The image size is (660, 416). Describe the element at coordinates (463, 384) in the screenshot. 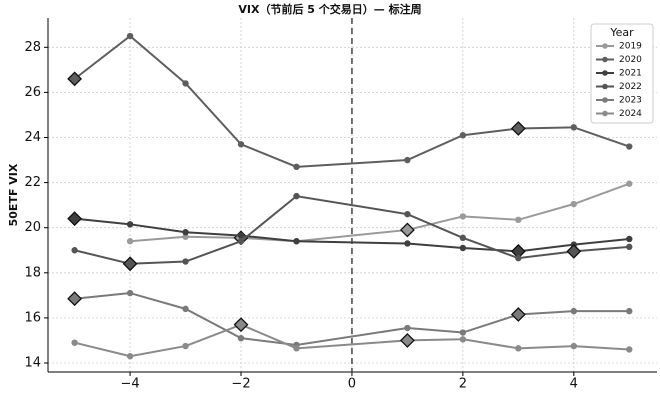

I see `x-tick-label: 2` at that location.